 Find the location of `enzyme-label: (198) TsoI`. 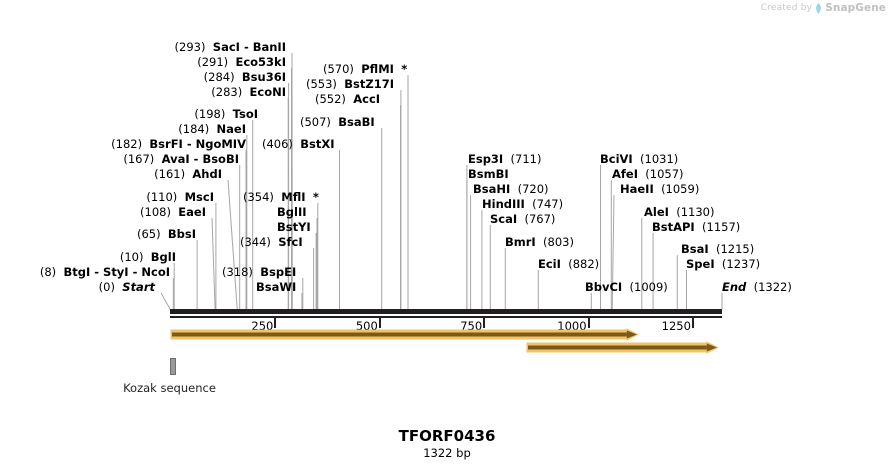

enzyme-label: (198) TsoI is located at coordinates (226, 114).